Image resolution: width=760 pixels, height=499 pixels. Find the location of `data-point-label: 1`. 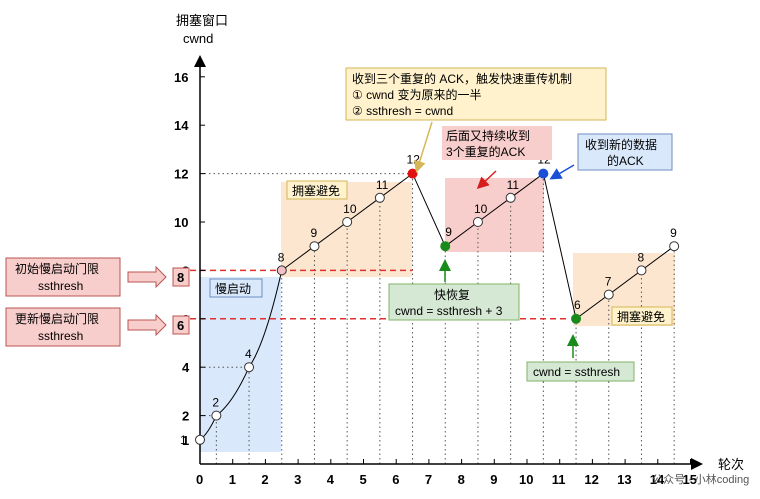

data-point-label: 1 is located at coordinates (183, 440).